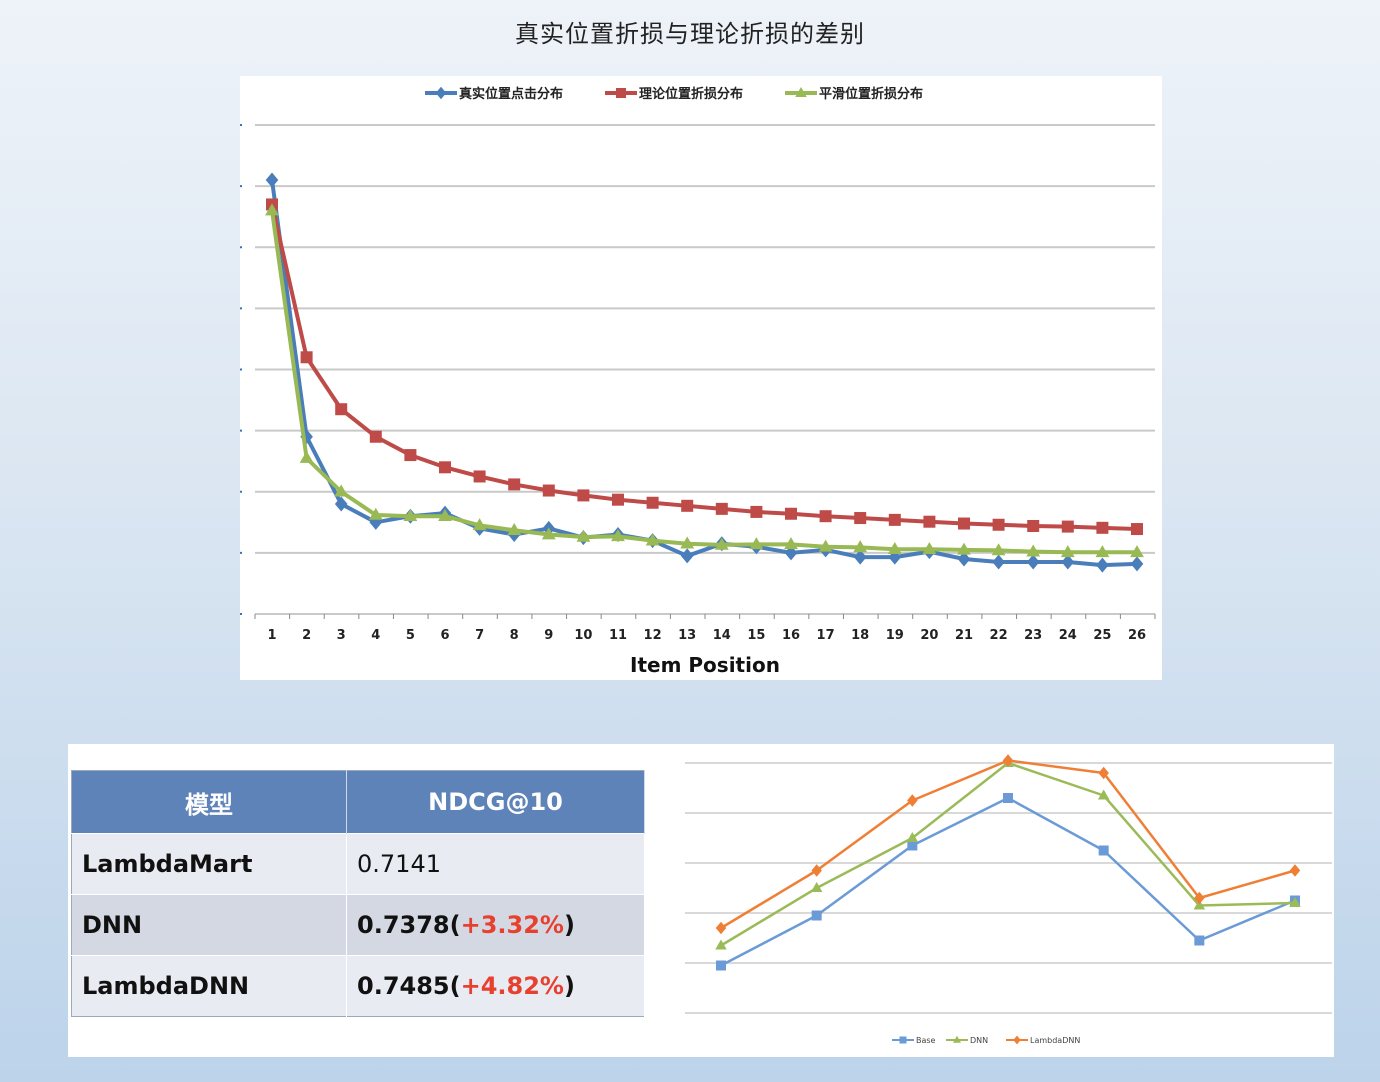  Describe the element at coordinates (653, 635) in the screenshot. I see `x-tick-label: 12` at that location.